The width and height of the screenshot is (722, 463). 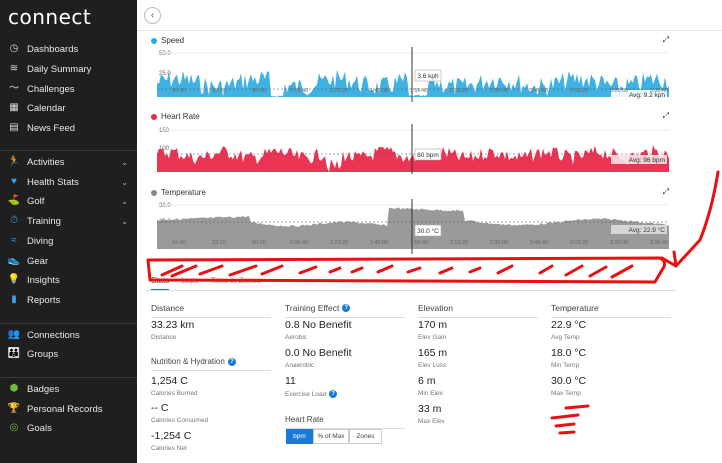 What do you see at coordinates (40, 241) in the screenshot?
I see `sidebar-item-label: Diving` at bounding box center [40, 241].